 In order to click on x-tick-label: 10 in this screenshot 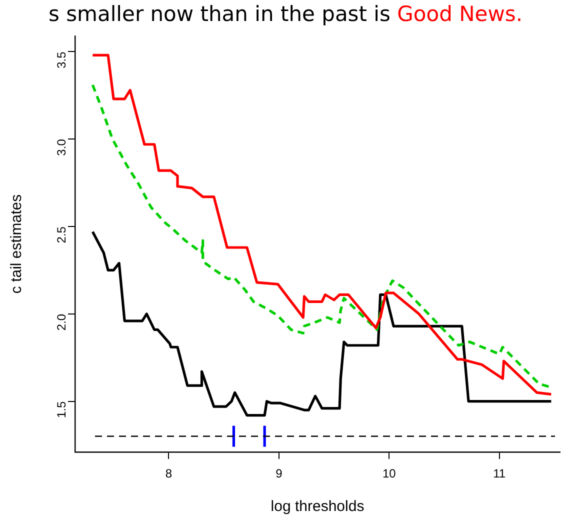, I will do `click(389, 473)`.